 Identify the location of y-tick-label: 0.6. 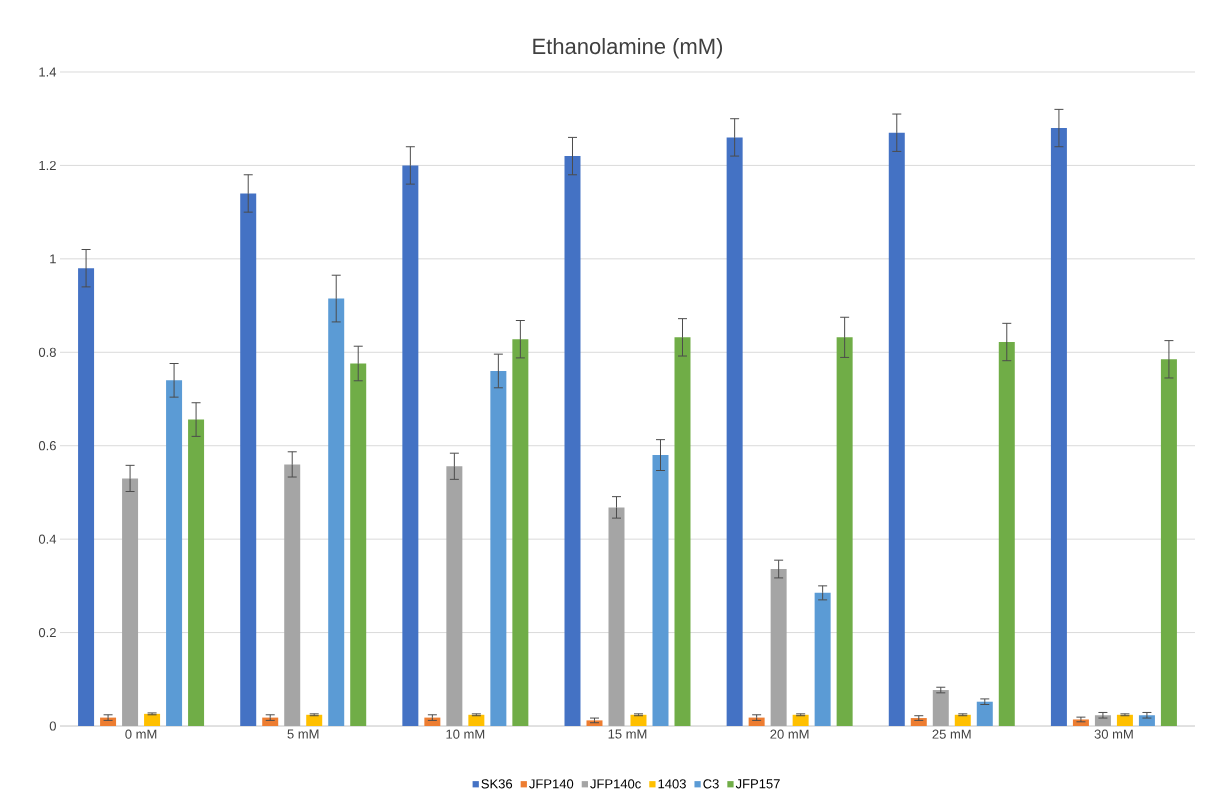
(47, 446).